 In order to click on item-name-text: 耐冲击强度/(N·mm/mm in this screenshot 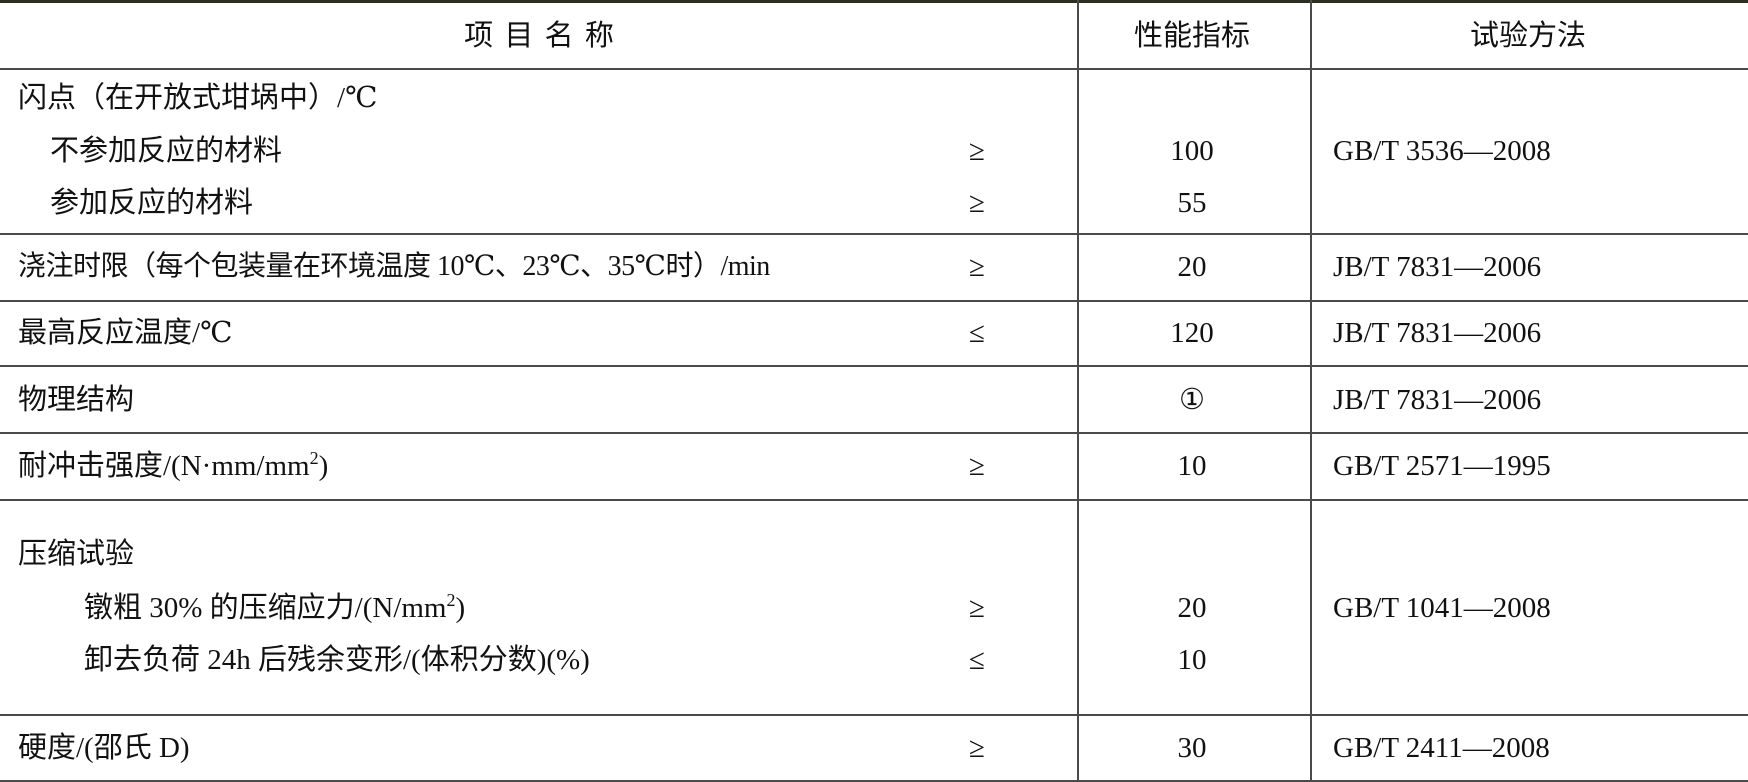, I will do `click(164, 466)`.